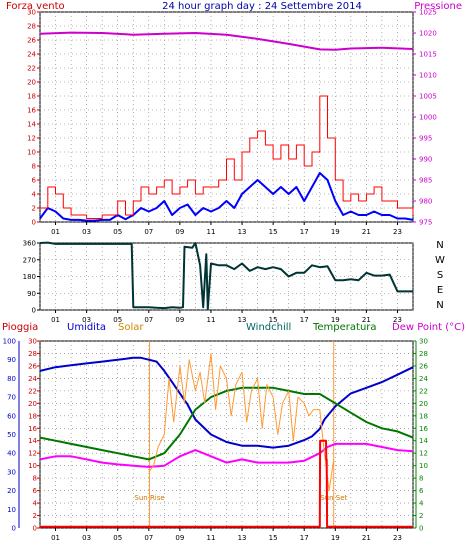 This screenshot has width=466, height=555. I want to click on climate-x-label-23: 23, so click(397, 538).